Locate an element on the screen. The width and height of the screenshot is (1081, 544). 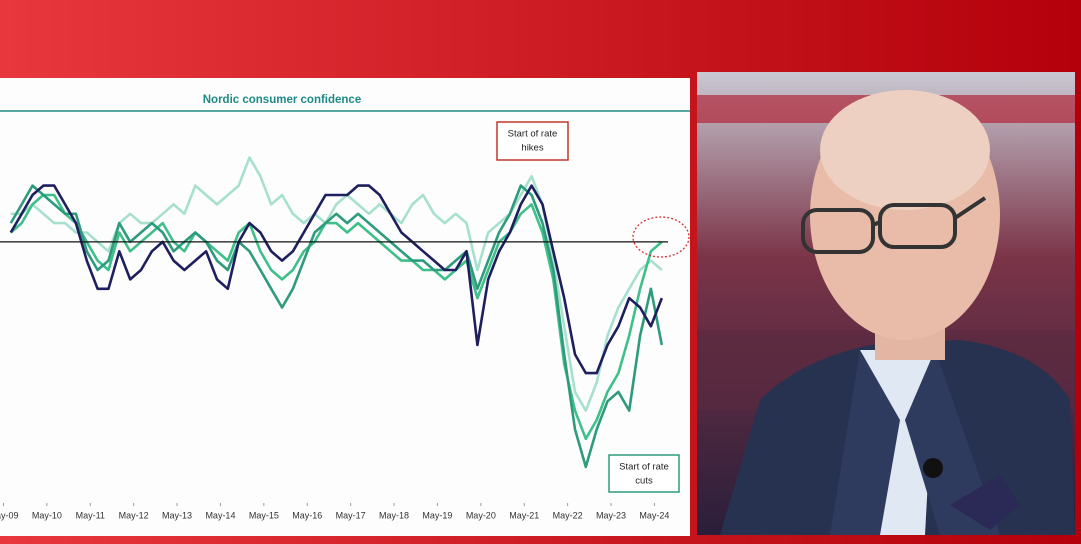
x-tick-label: May-22 is located at coordinates (568, 515).